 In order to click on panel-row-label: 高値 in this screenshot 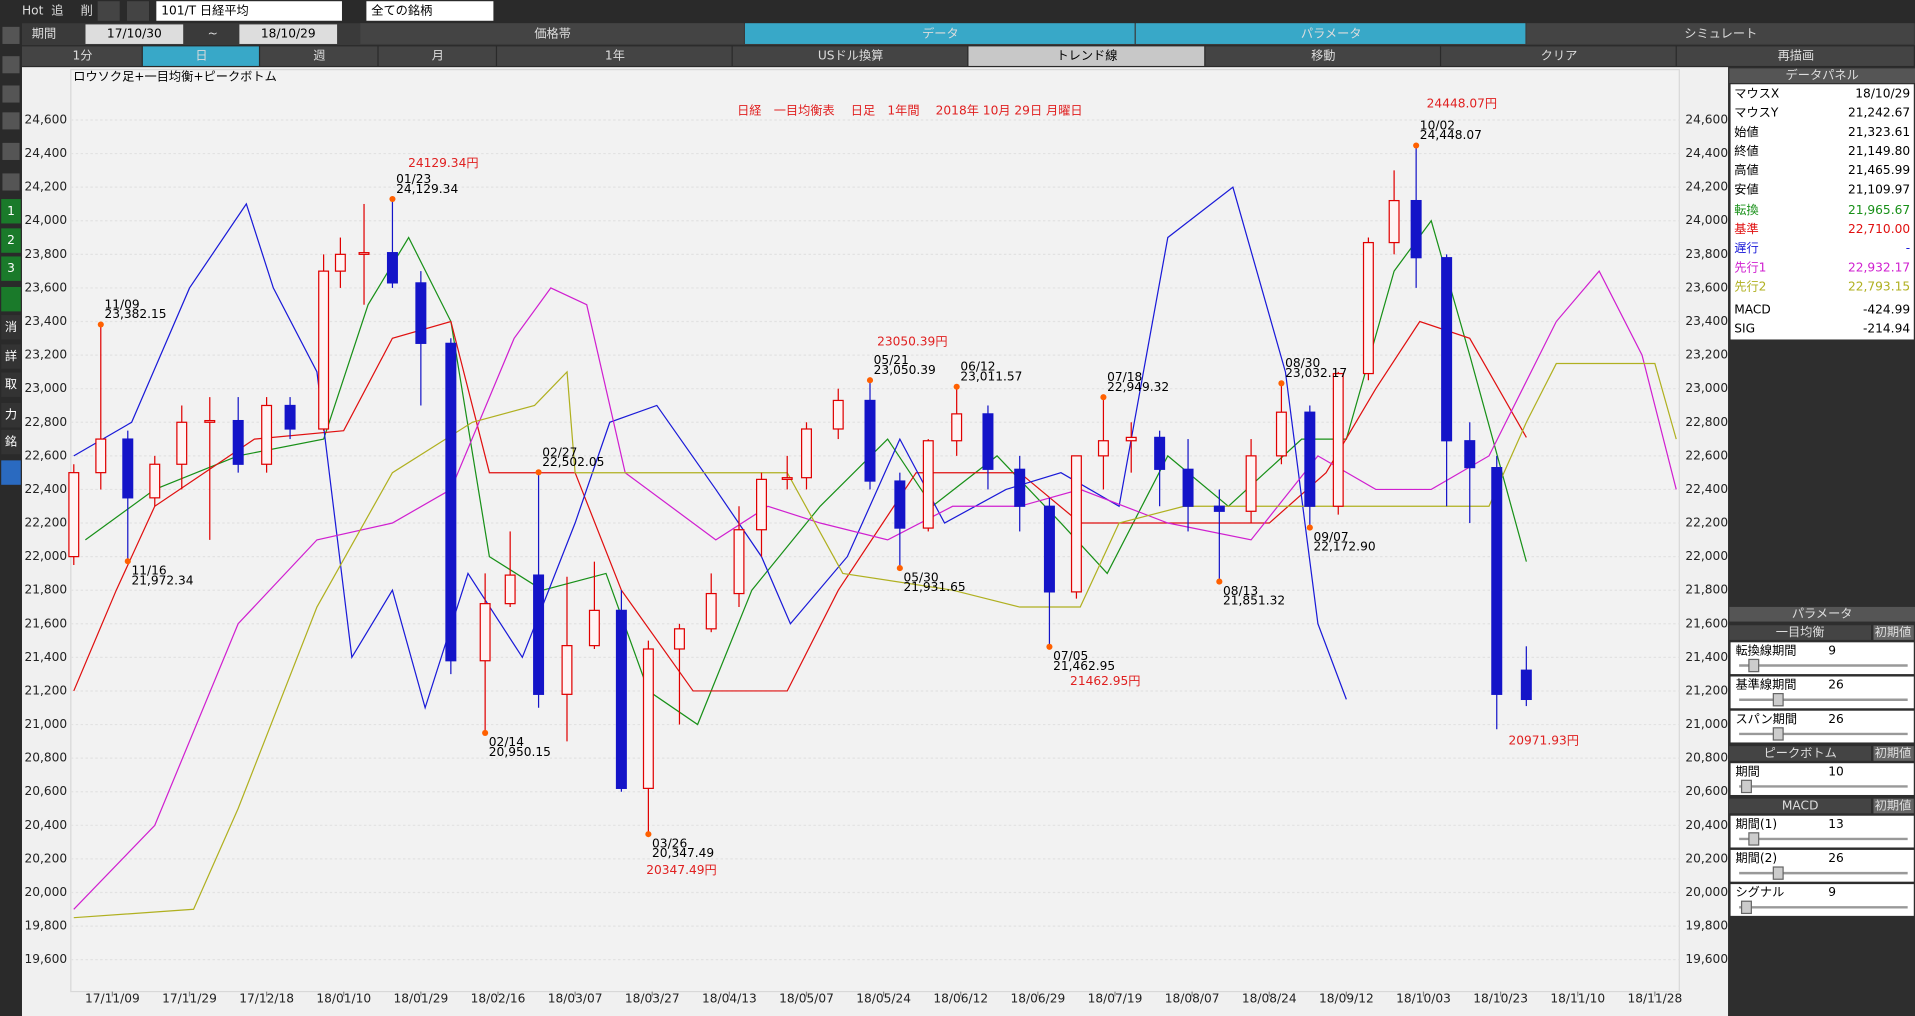, I will do `click(1746, 169)`.